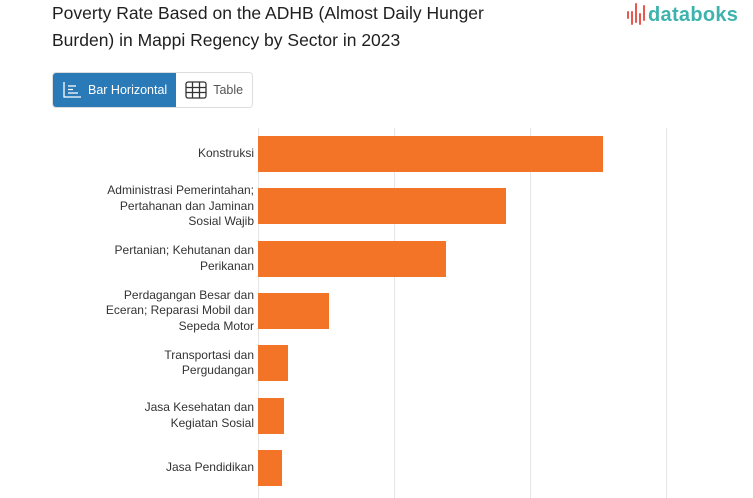 Image resolution: width=753 pixels, height=498 pixels. Describe the element at coordinates (376, 363) in the screenshot. I see `bar-row: Transportasi dan Pergudangan` at that location.